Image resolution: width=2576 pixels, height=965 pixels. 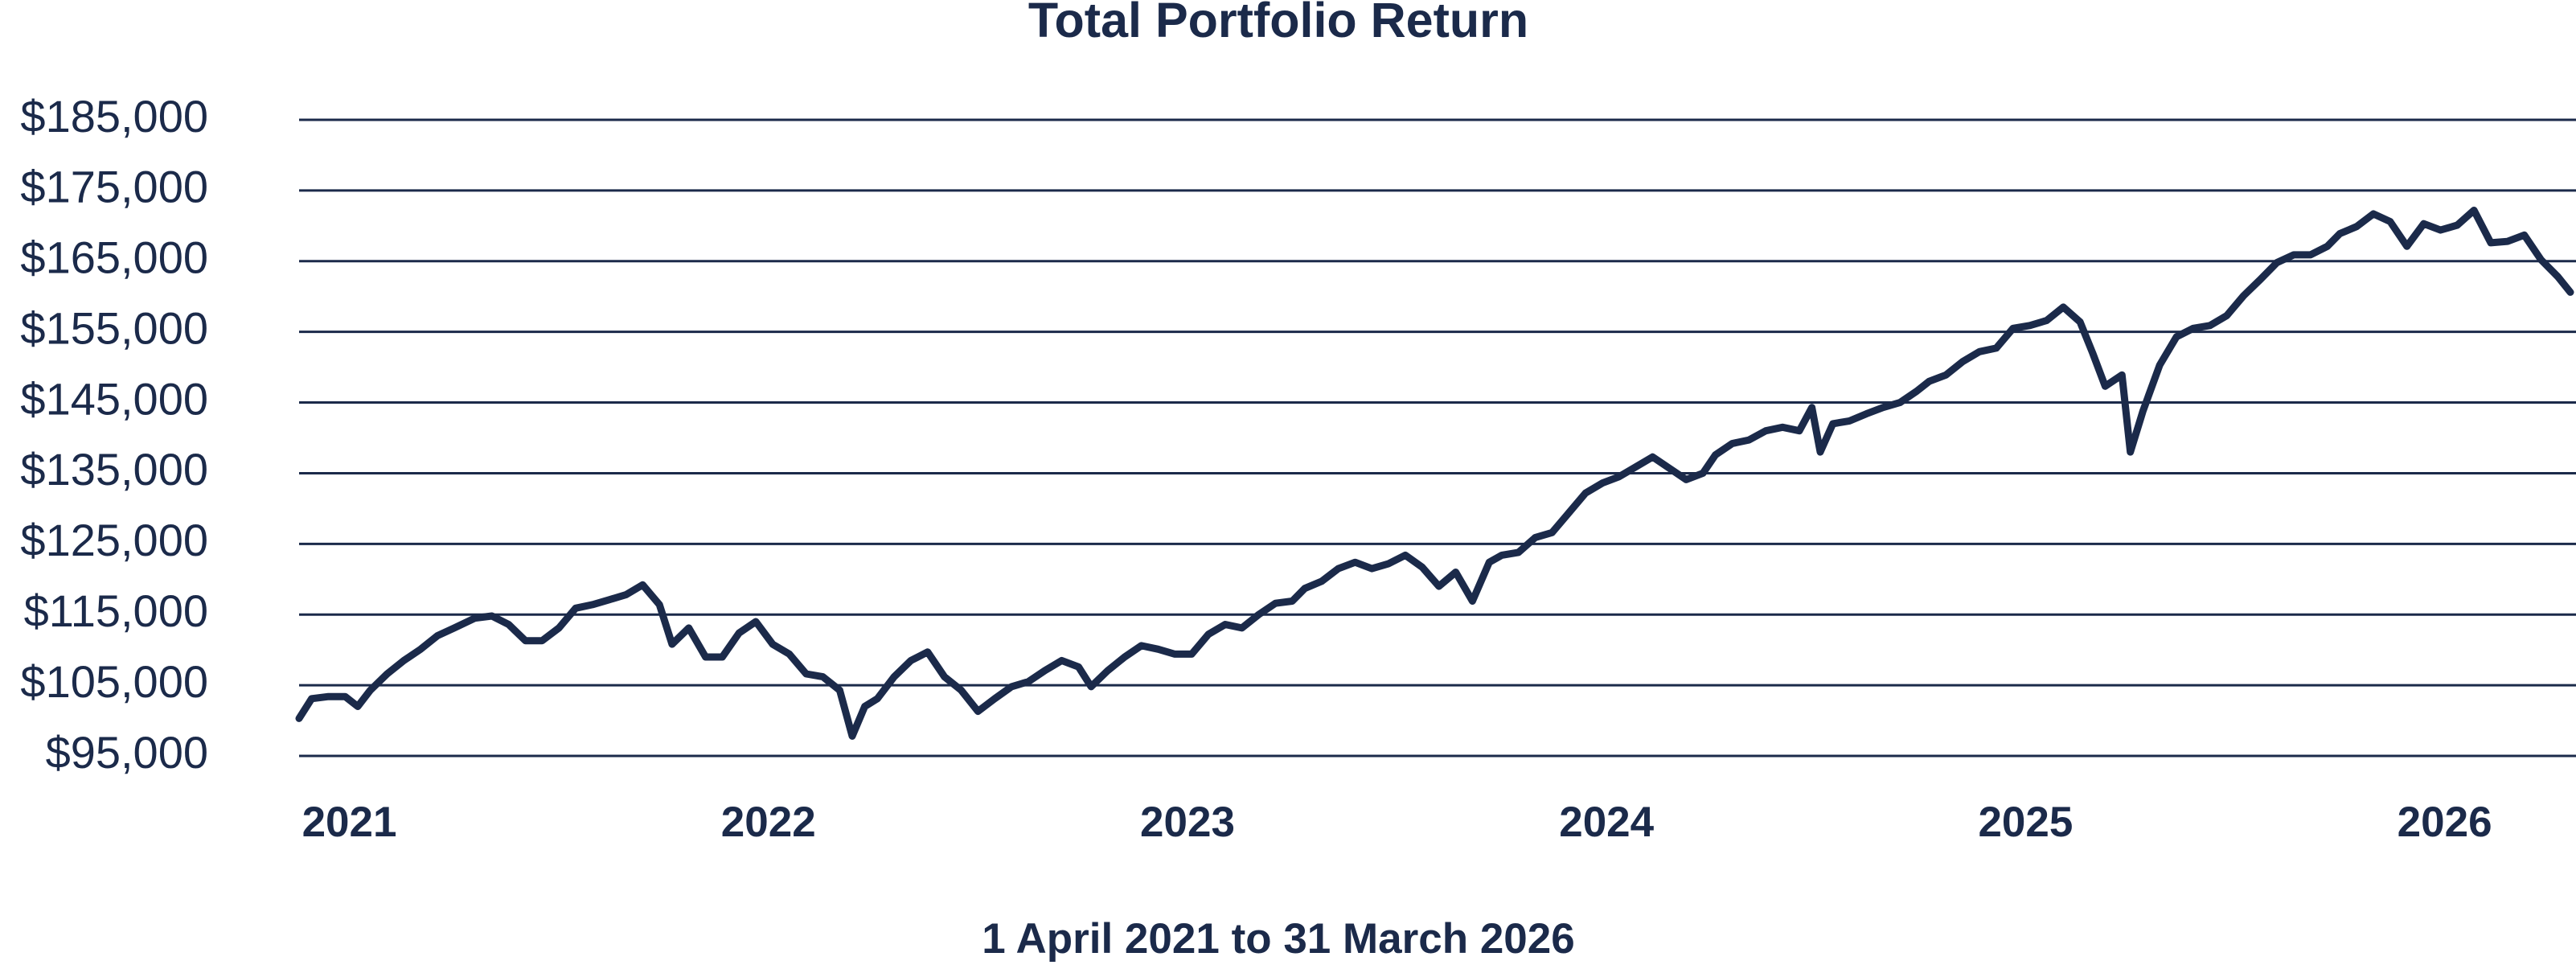 I want to click on x-tick-label: 2026, so click(x=2445, y=822).